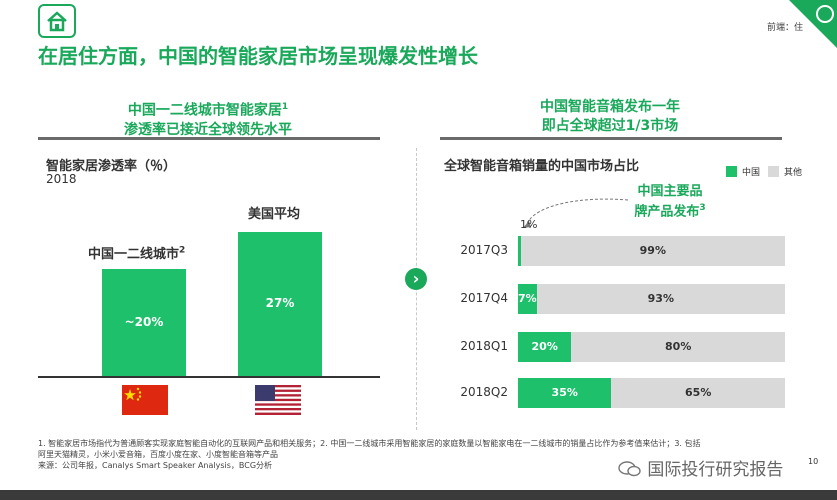  I want to click on watermark: 国际投行研究报告, so click(700, 467).